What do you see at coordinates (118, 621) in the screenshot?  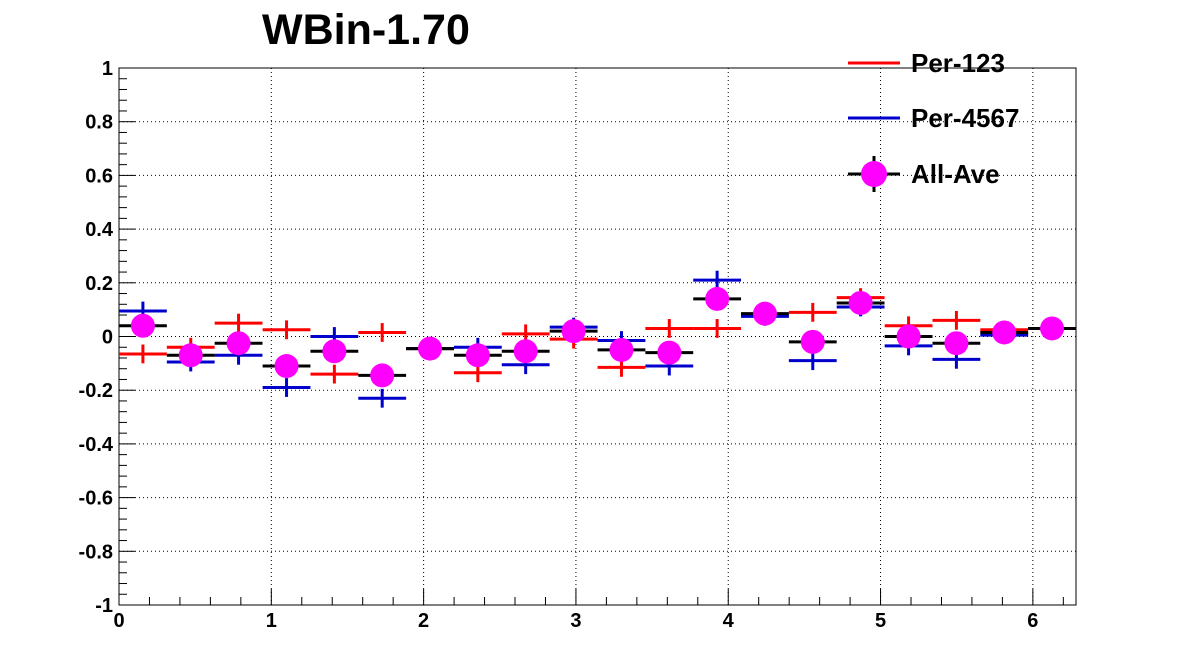 I see `x-tick-label: 0` at bounding box center [118, 621].